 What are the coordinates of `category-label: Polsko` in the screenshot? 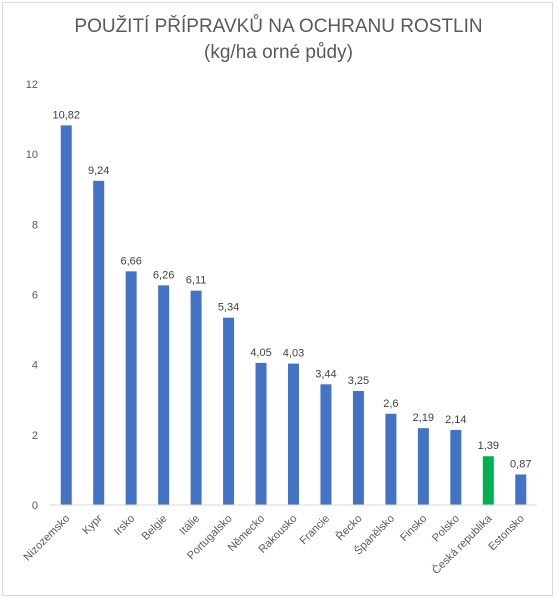 It's located at (446, 529).